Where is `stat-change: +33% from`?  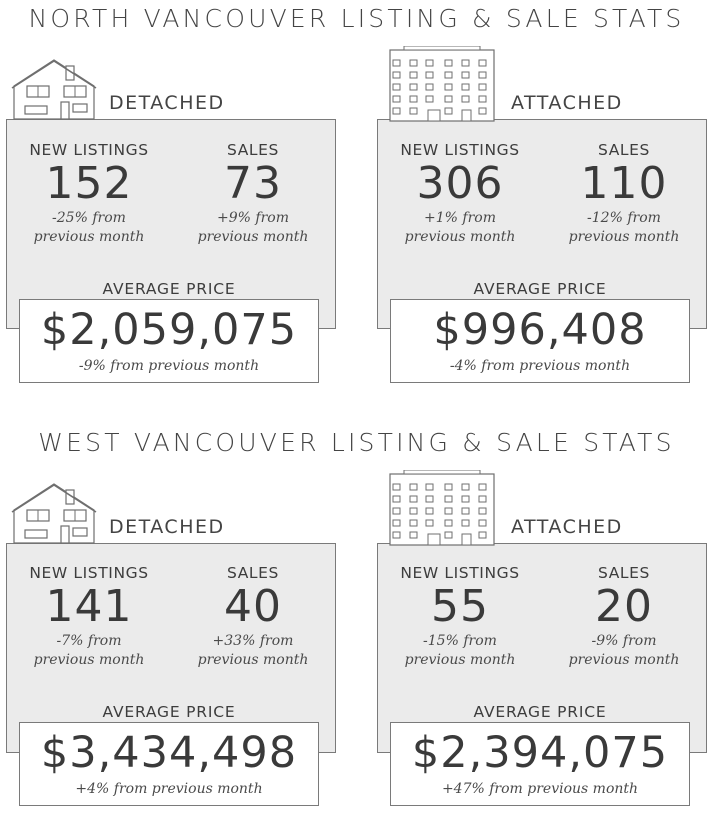 stat-change: +33% from is located at coordinates (253, 641).